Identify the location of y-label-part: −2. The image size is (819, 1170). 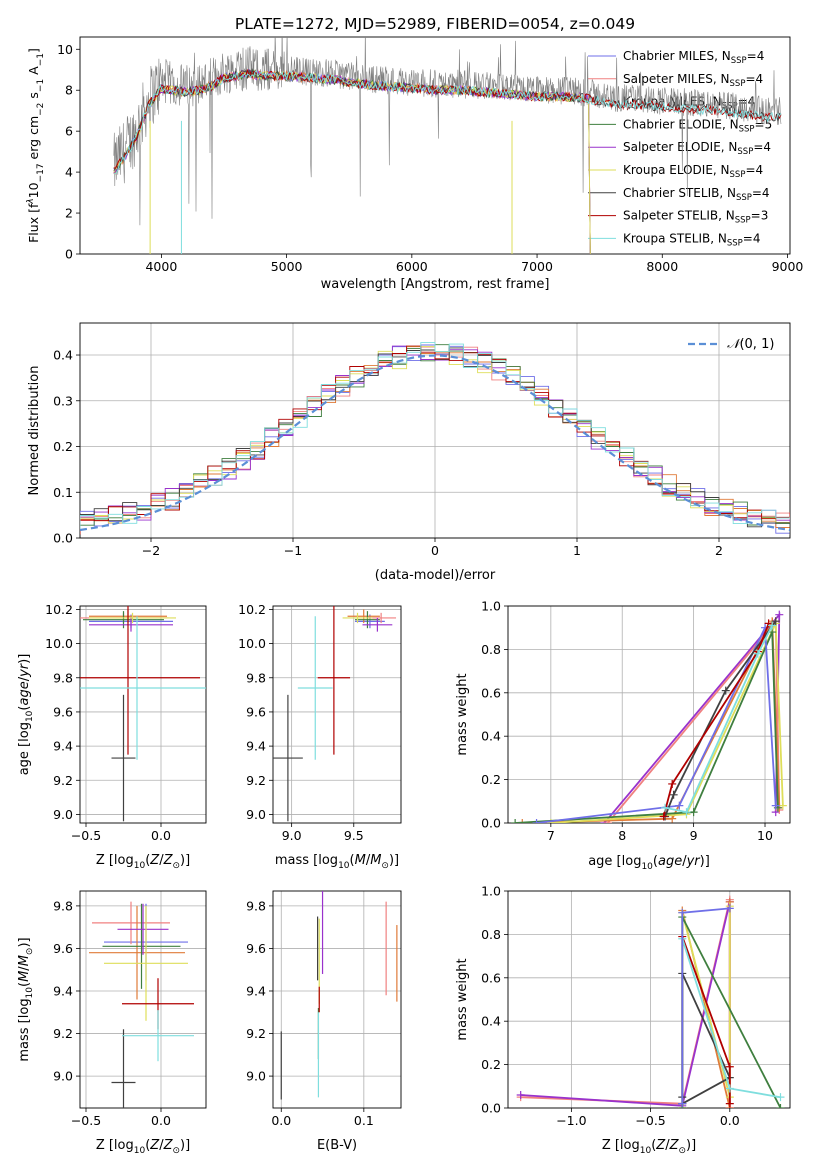
(41, 109).